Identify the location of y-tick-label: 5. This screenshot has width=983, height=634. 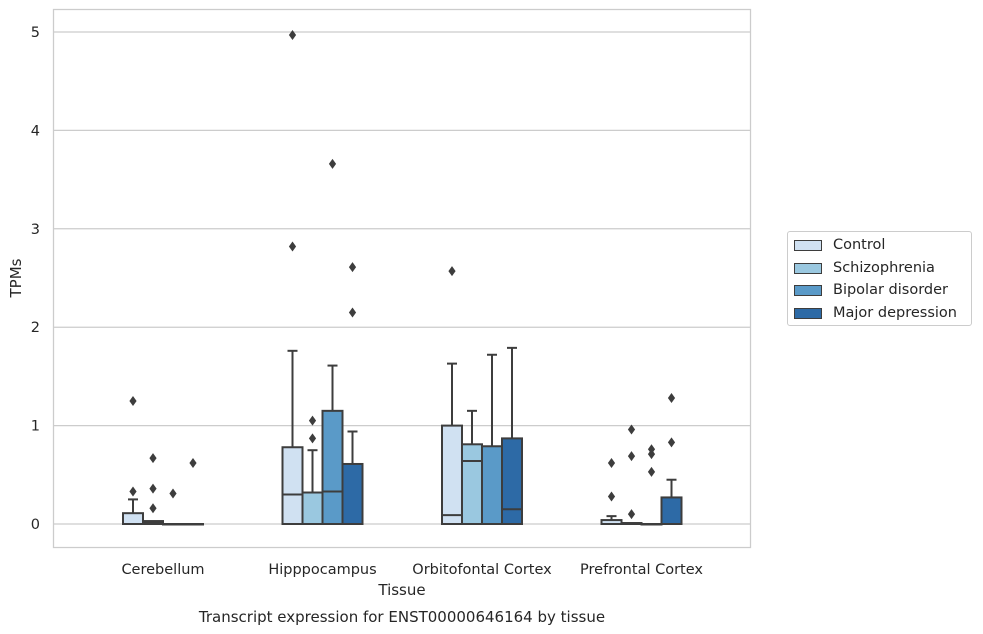
(35, 33).